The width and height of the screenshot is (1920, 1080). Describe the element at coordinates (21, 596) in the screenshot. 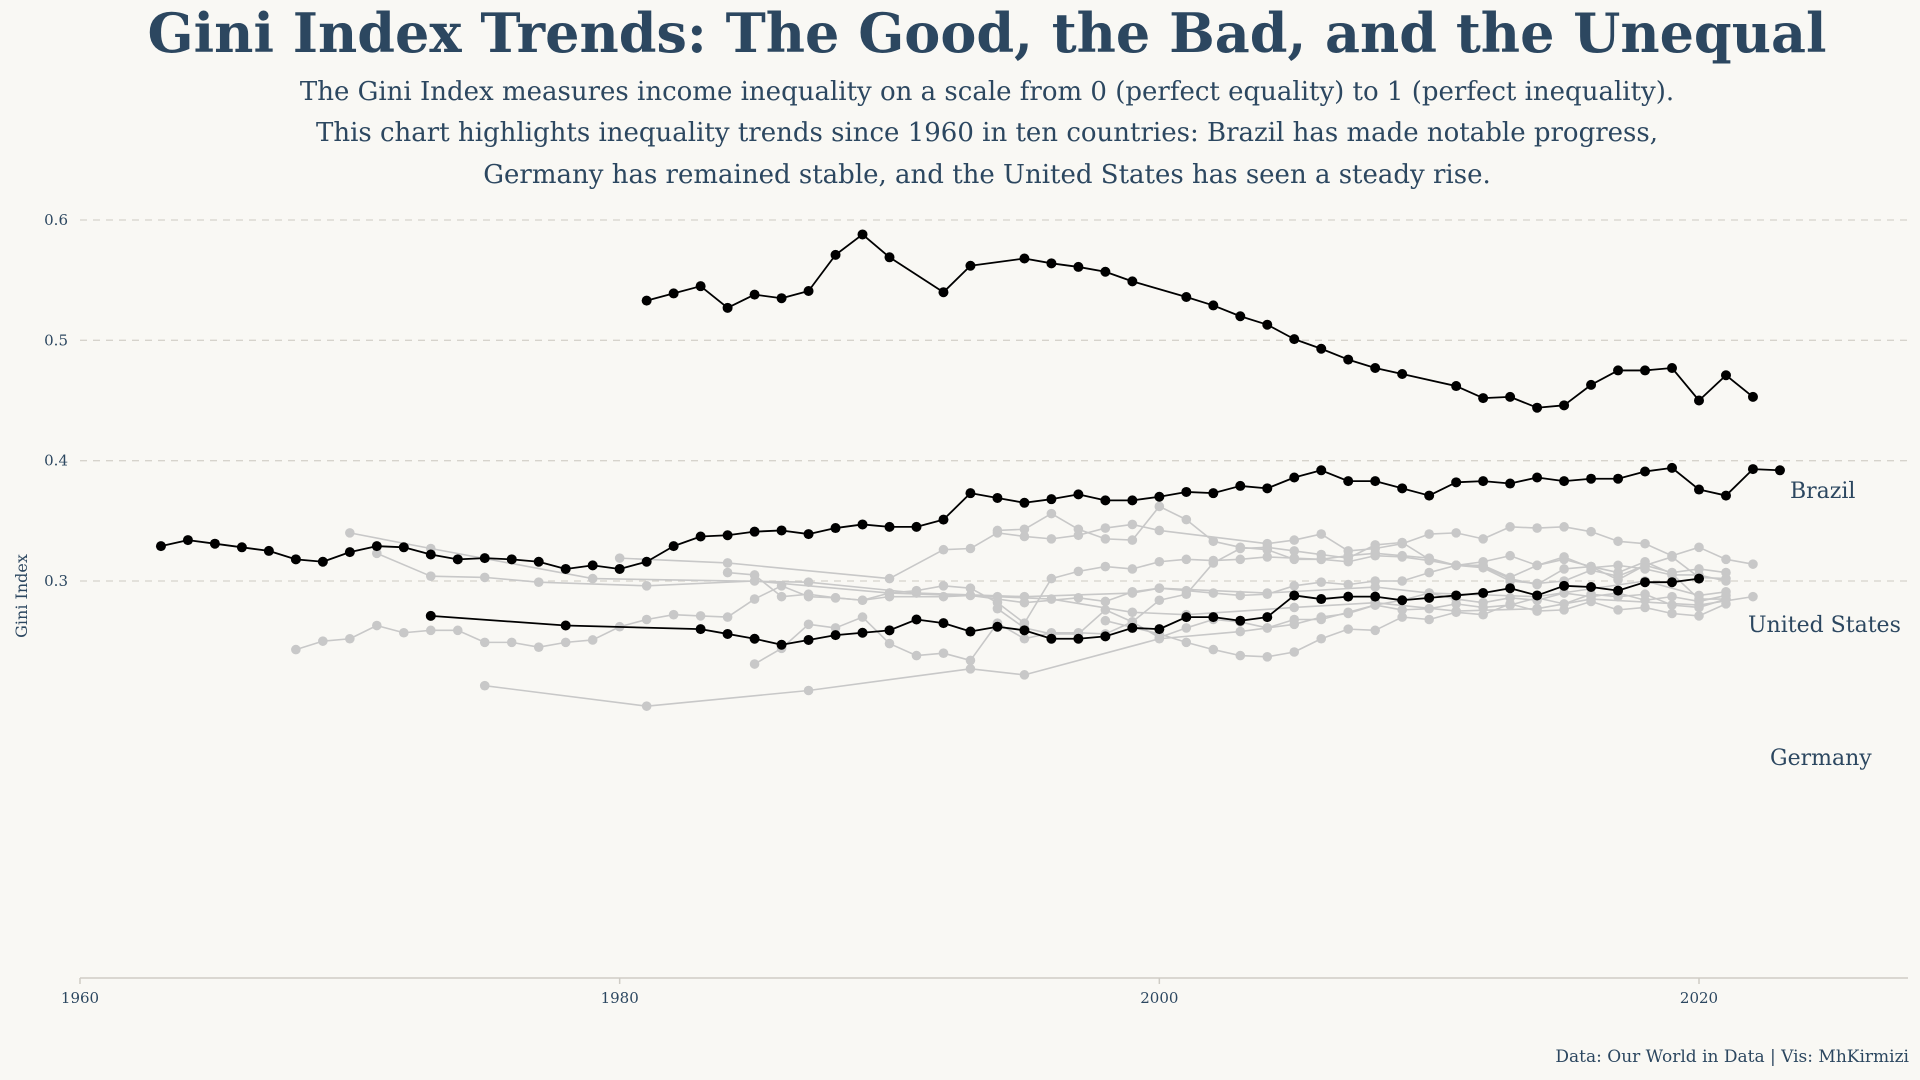

I see `y-axis-label: Gini Index` at that location.